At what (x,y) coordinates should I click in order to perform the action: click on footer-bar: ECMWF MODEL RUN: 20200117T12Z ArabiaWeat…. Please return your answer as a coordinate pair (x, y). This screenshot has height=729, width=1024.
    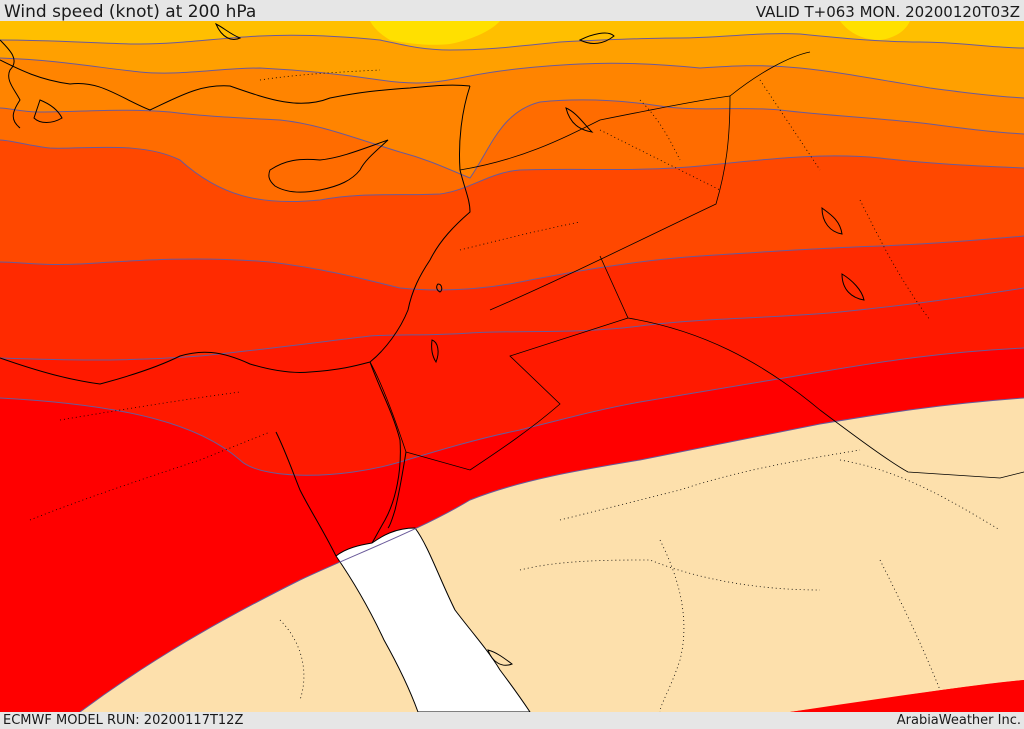
    Looking at the image, I should click on (512, 720).